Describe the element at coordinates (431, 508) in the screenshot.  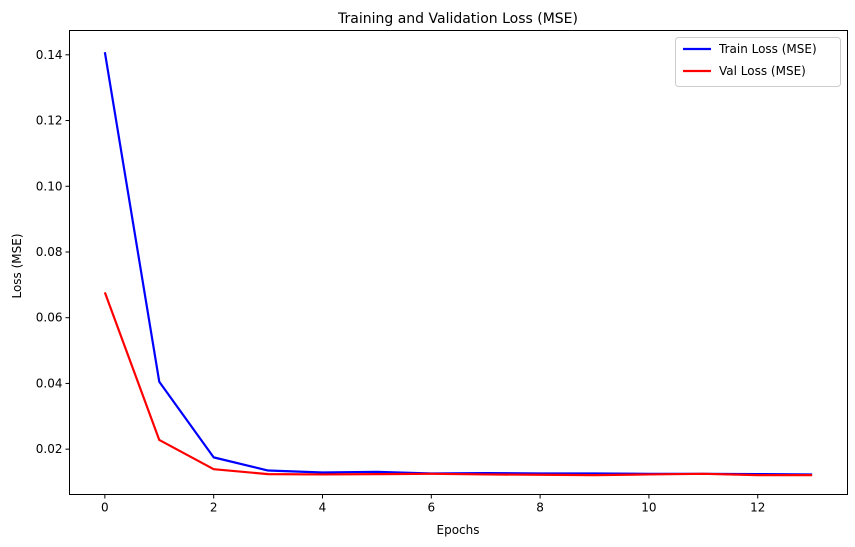
I see `x-tick-label: 6` at that location.